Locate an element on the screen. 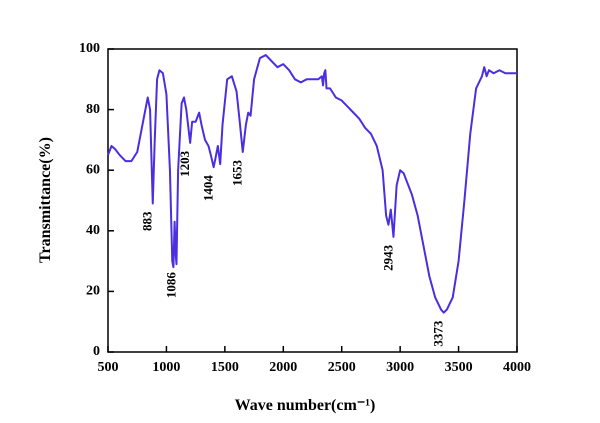 Image resolution: width=600 pixels, height=423 pixels. x-tick-label: 2500 is located at coordinates (342, 367).